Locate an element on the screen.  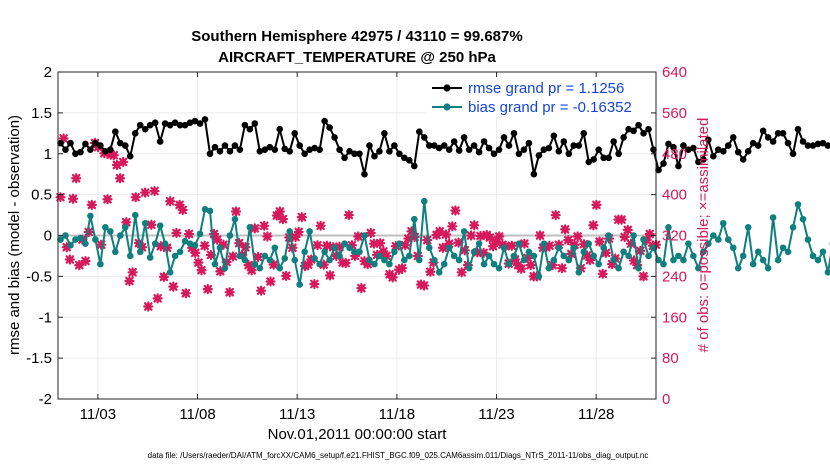
legend-rmse-label: rmse grand pr = 1.1256 is located at coordinates (546, 88).